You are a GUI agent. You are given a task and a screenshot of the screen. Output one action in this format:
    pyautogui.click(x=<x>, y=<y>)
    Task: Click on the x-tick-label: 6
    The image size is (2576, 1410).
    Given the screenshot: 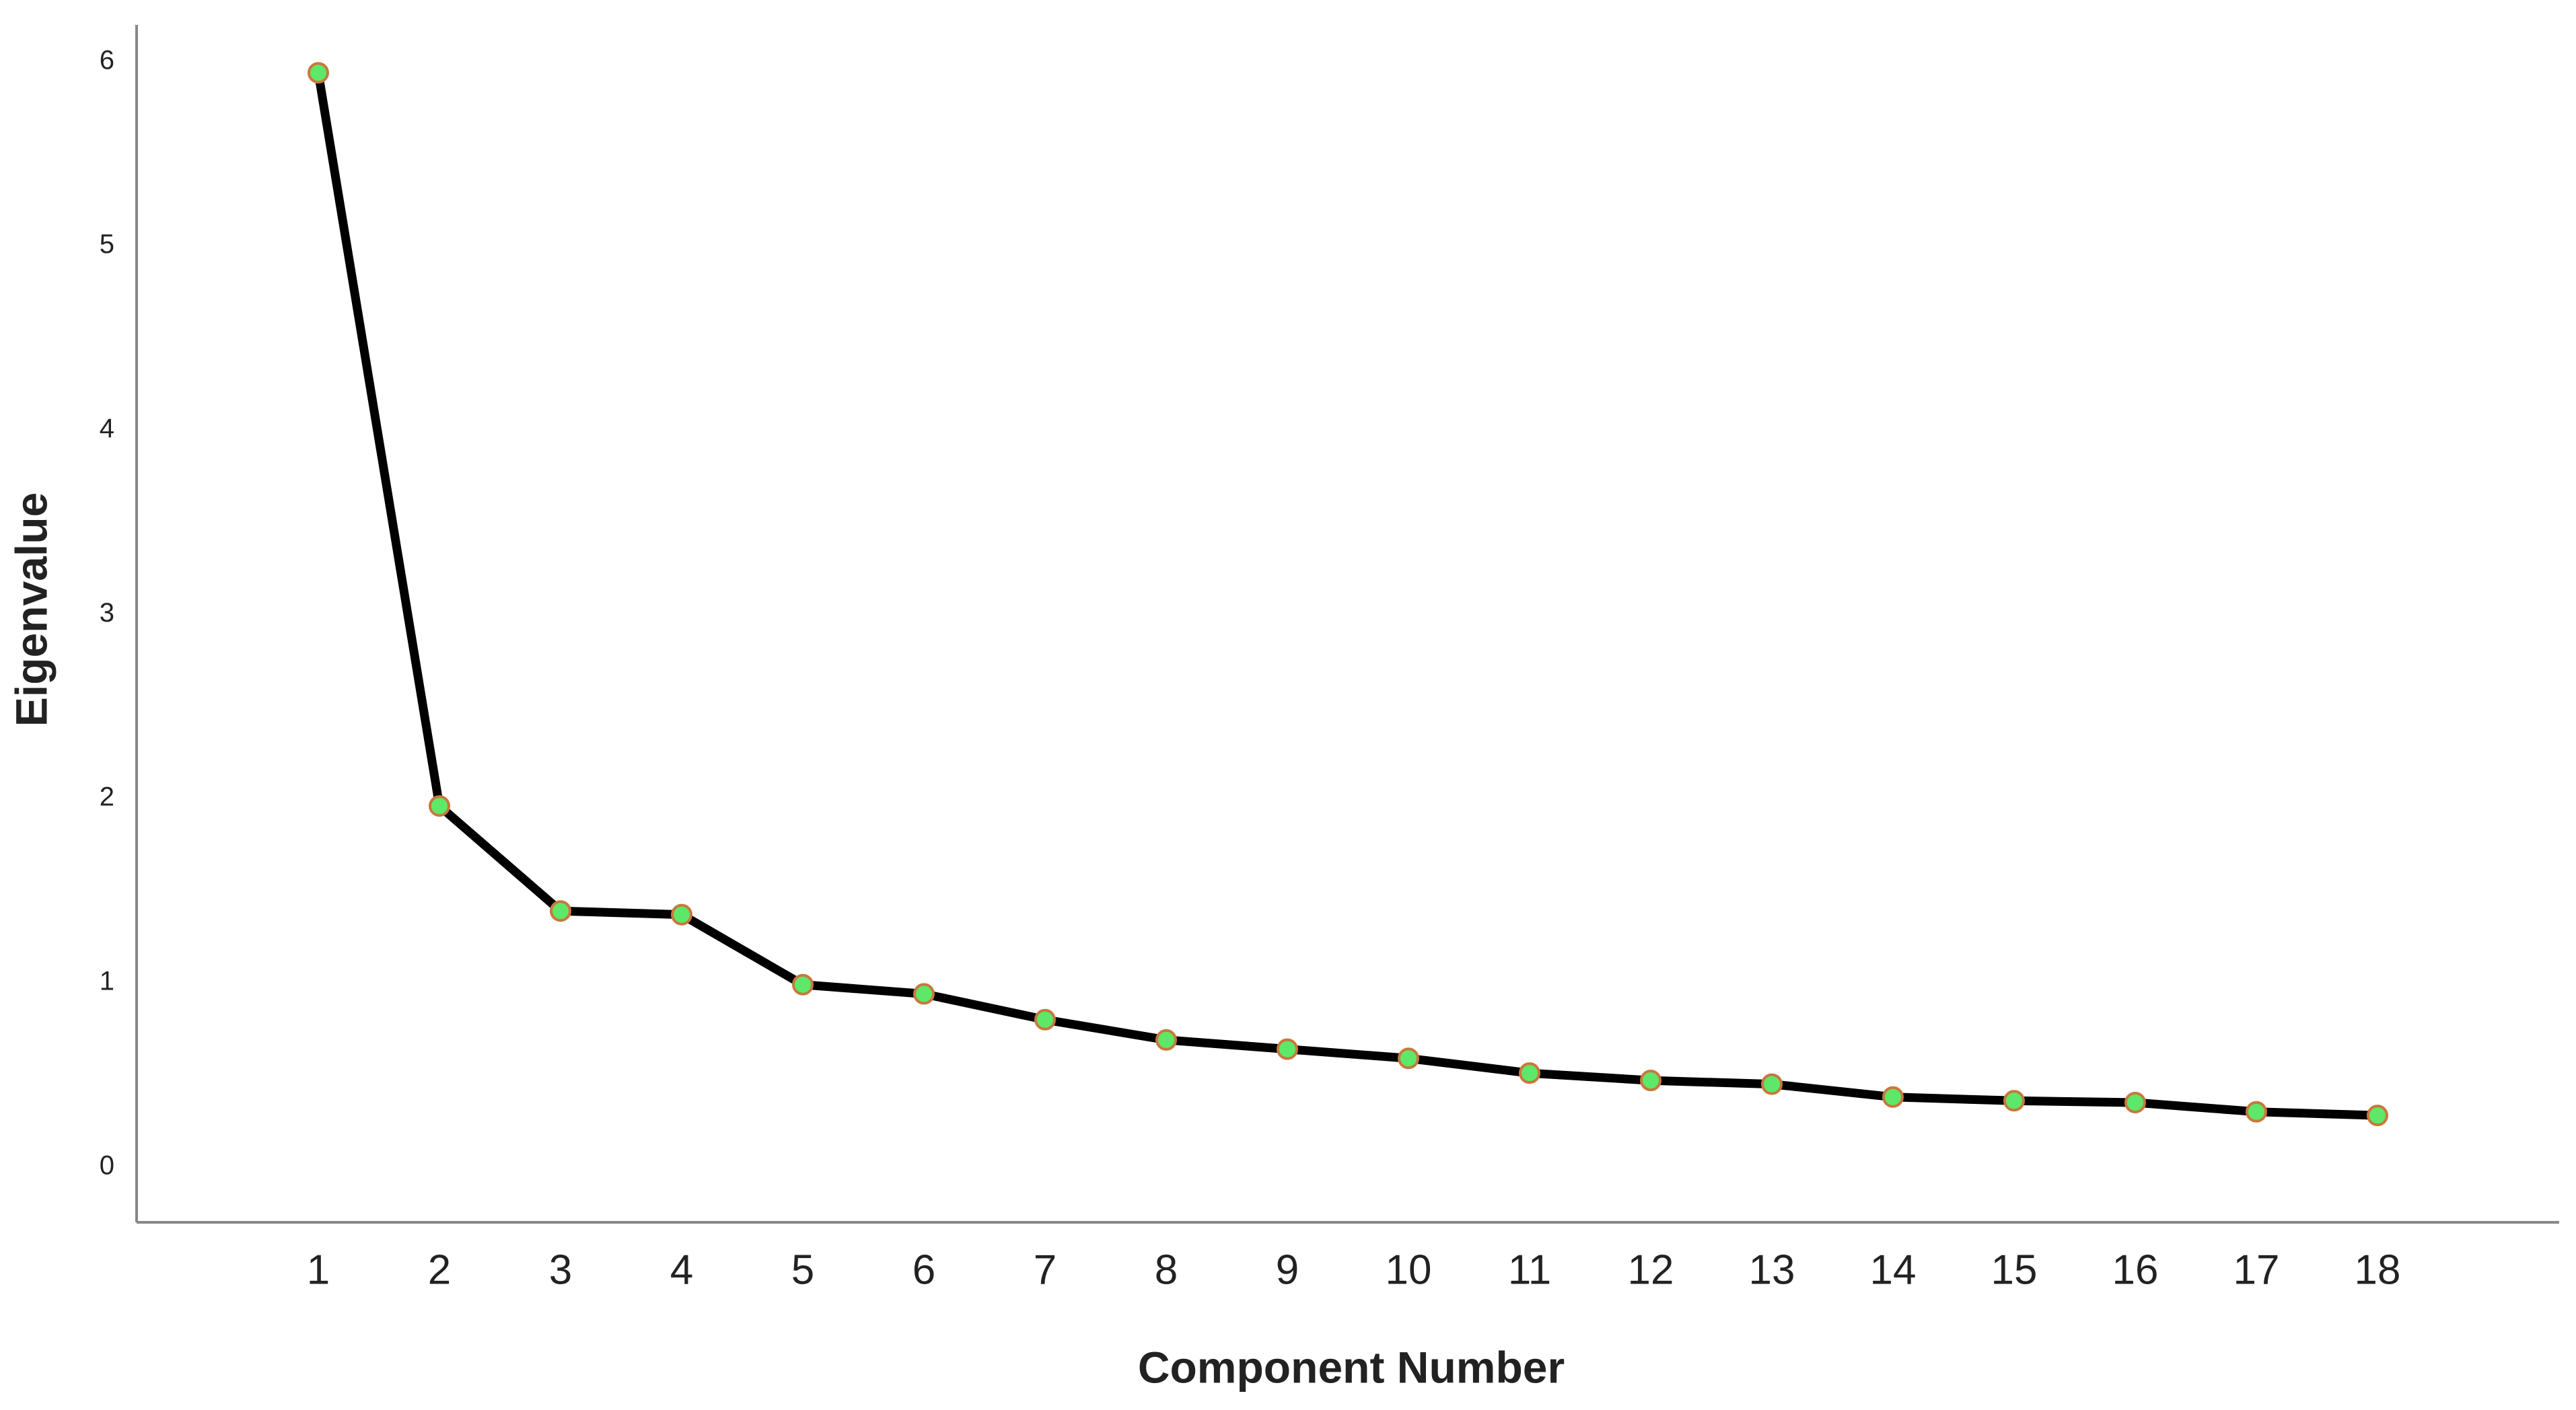 What is the action you would take?
    pyautogui.click(x=924, y=1270)
    